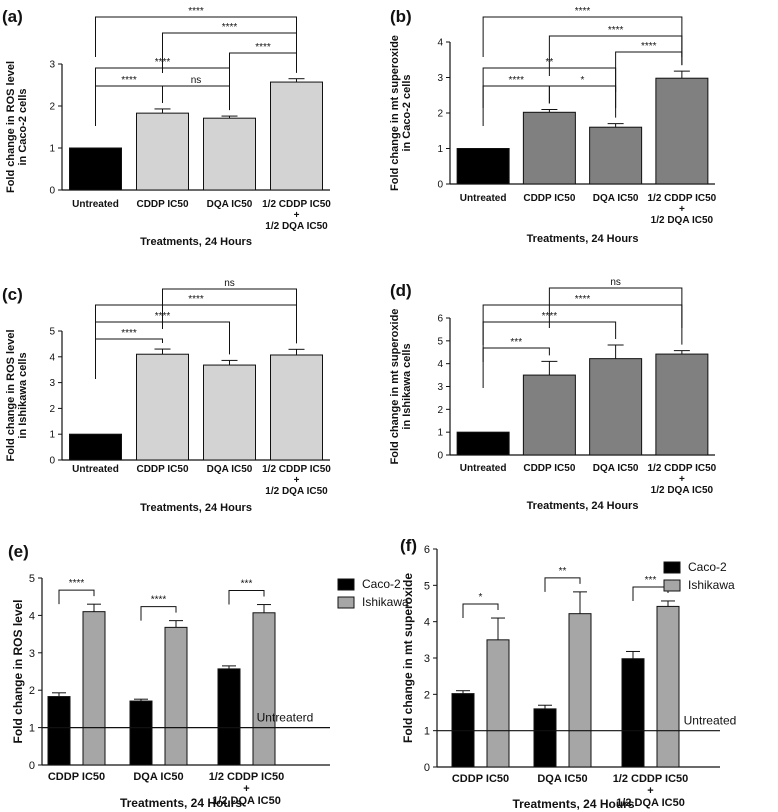  I want to click on y-tick-label: 5, so click(427, 586).